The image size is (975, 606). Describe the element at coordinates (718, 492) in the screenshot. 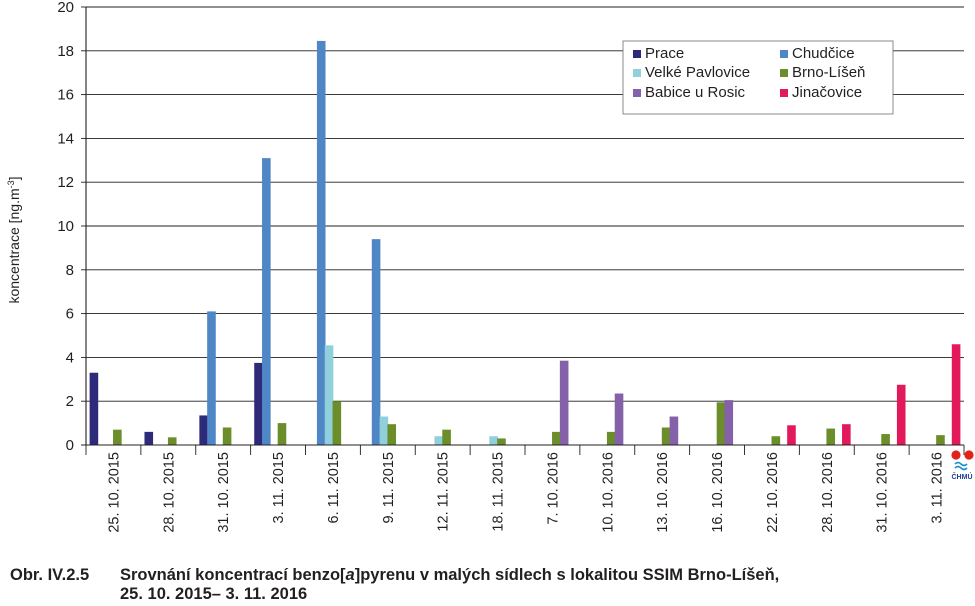

I see `x-tick-label: 16. 10. 2016` at that location.